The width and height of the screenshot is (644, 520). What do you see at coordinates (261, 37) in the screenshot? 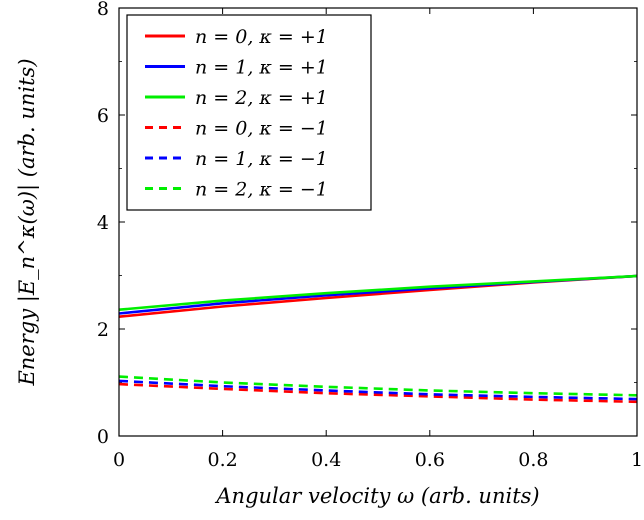
I see `legend-label: n = 0, κ = +1` at bounding box center [261, 37].